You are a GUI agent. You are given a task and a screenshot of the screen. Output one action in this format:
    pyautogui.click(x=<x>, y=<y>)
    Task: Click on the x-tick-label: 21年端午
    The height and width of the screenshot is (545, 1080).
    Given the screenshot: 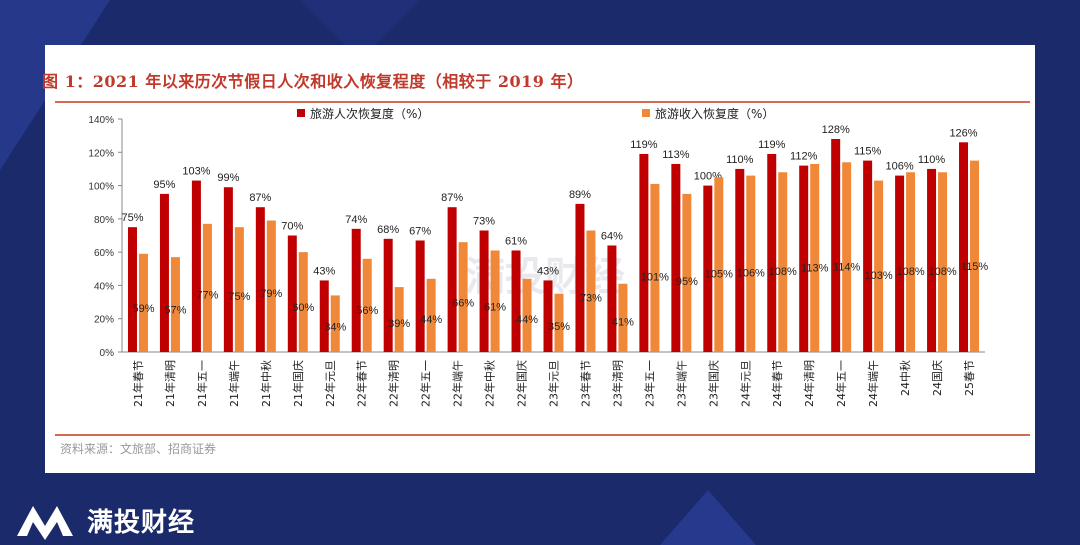 What is the action you would take?
    pyautogui.click(x=234, y=383)
    